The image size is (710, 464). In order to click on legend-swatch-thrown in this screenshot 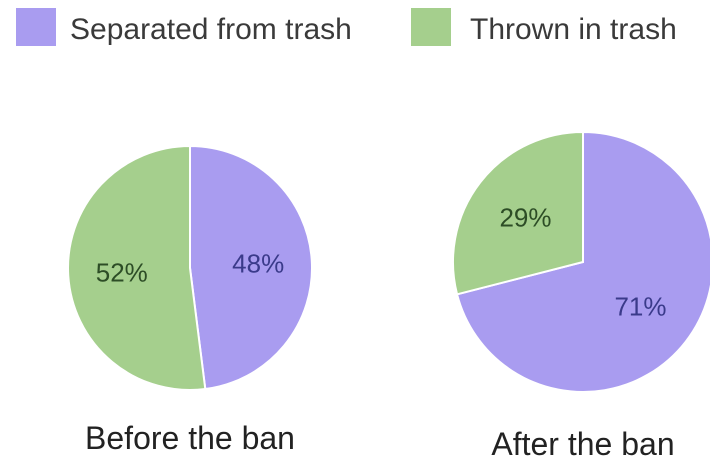, I will do `click(431, 27)`.